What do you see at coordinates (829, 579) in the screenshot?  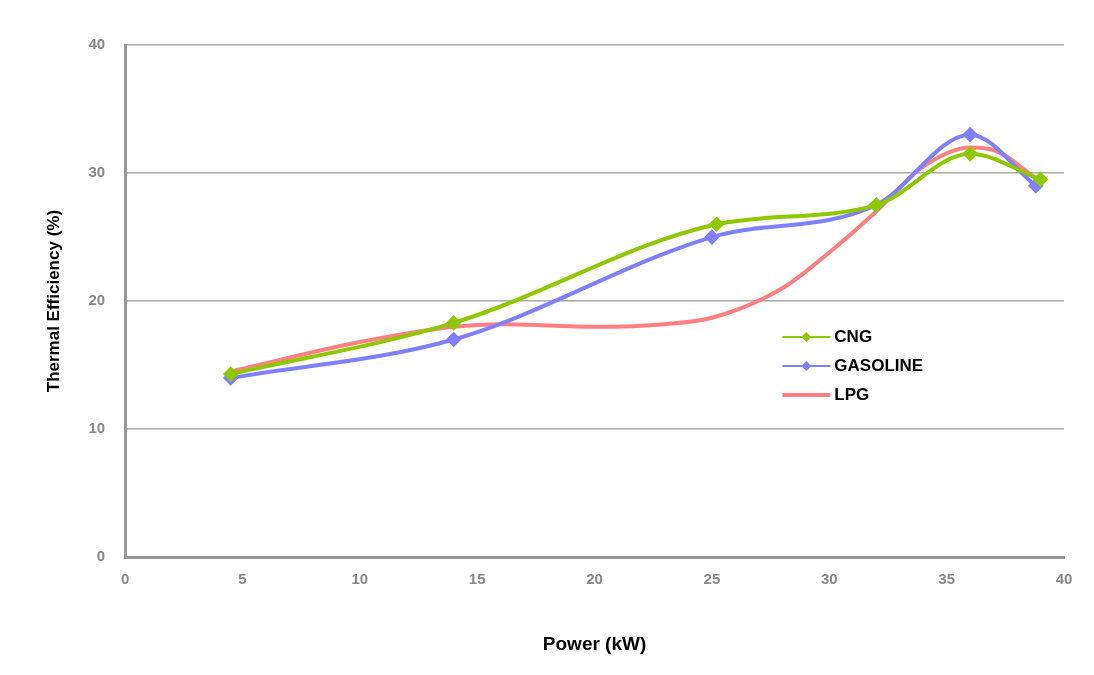 I see `x-tick-label: 30` at bounding box center [829, 579].